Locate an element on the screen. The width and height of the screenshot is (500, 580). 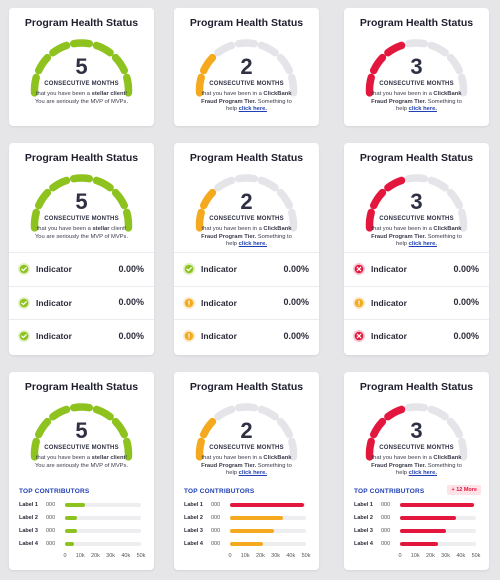
value: 2 is located at coordinates (246, 66).